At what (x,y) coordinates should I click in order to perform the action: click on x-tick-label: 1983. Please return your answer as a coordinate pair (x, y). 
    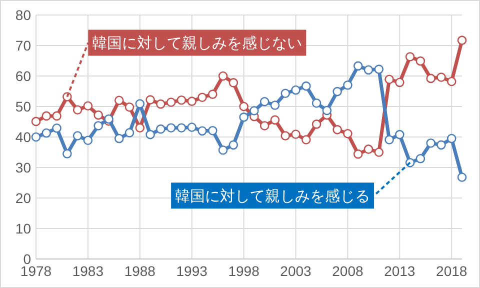
    Looking at the image, I should click on (88, 271).